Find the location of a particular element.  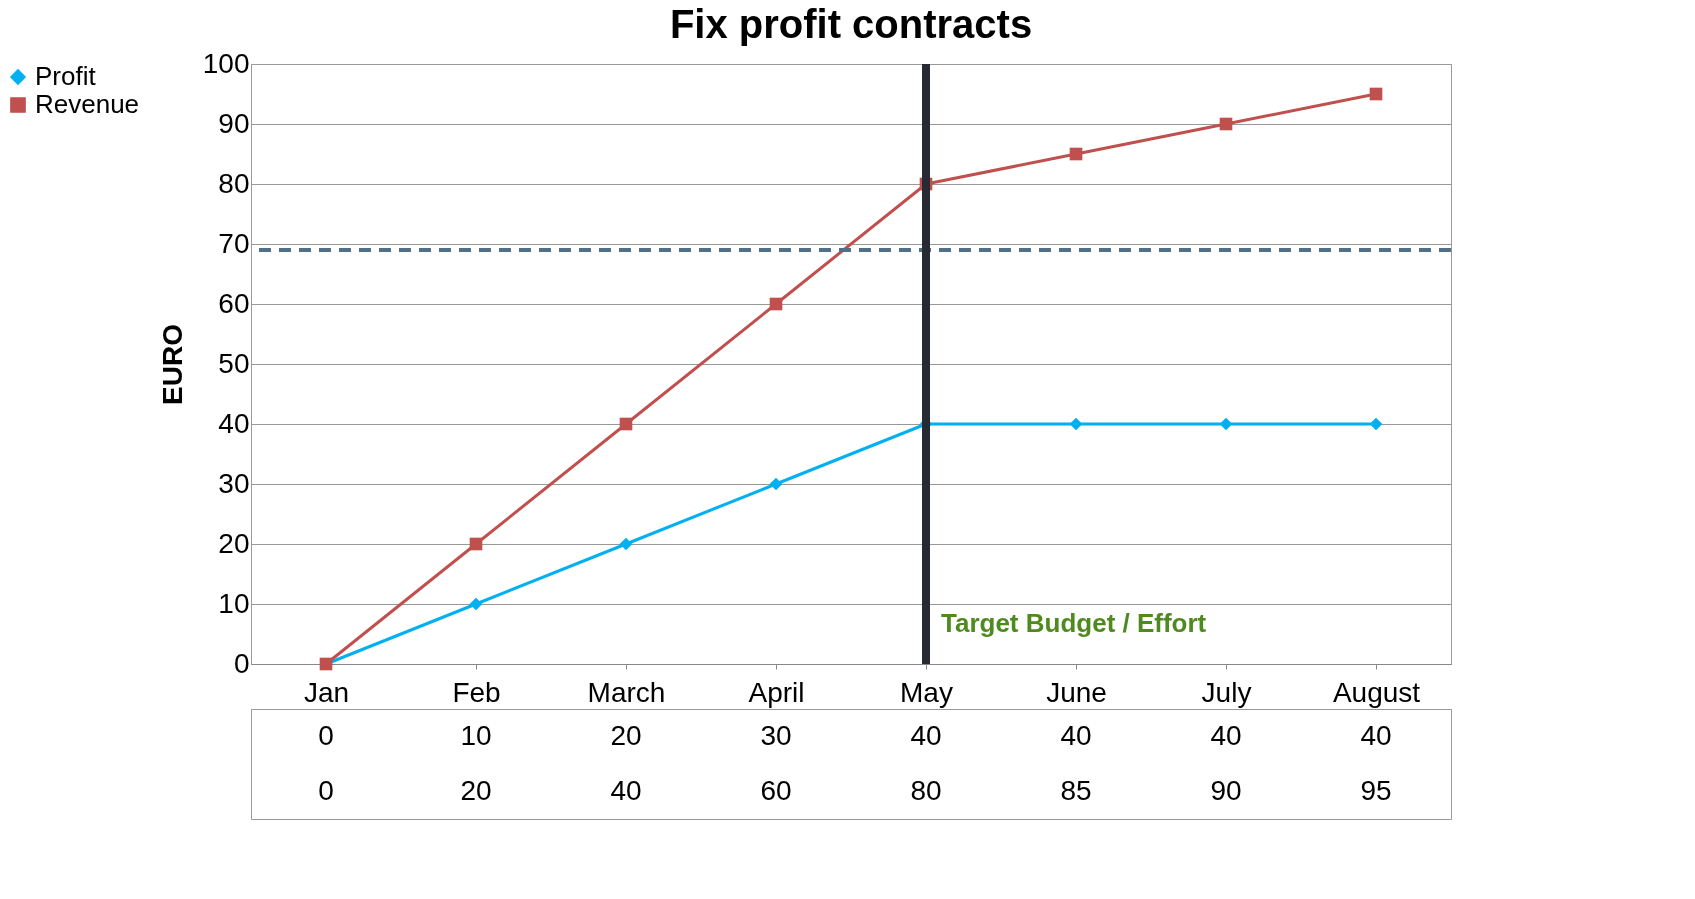

y-tick-label: 50 is located at coordinates (234, 363).